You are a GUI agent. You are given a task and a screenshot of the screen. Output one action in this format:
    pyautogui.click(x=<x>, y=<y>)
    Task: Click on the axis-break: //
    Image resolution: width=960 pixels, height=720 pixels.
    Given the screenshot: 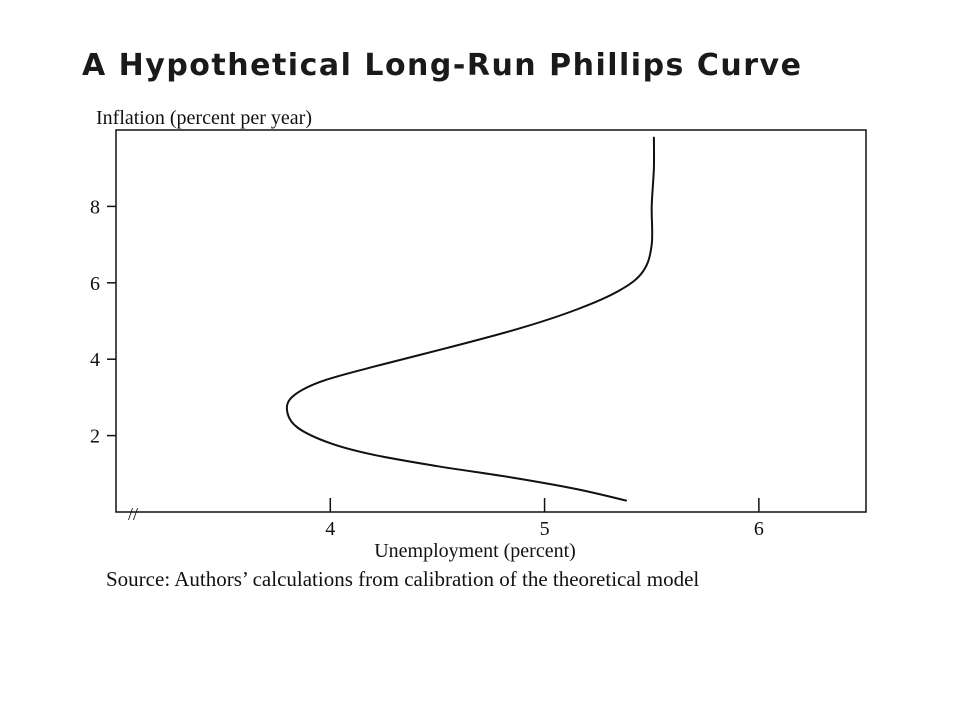 What is the action you would take?
    pyautogui.click(x=133, y=514)
    